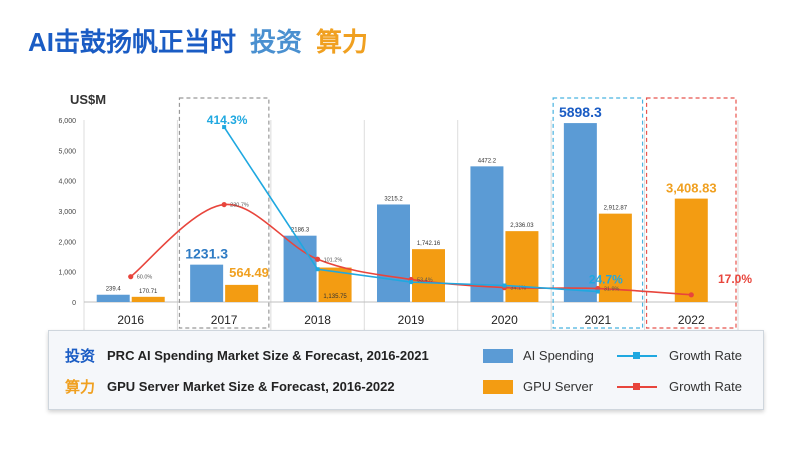 Image resolution: width=800 pixels, height=450 pixels. Describe the element at coordinates (558, 386) in the screenshot. I see `legend-label-gpu-server: GPU Server` at that location.